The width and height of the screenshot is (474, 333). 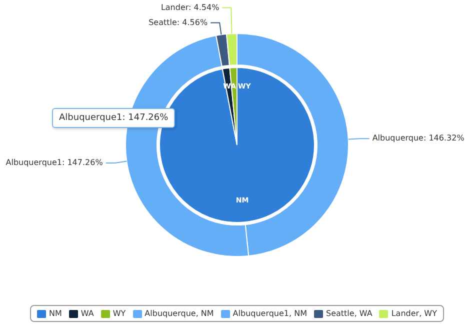 What do you see at coordinates (178, 22) in the screenshot?
I see `data-label: Seattle: 4.56%` at bounding box center [178, 22].